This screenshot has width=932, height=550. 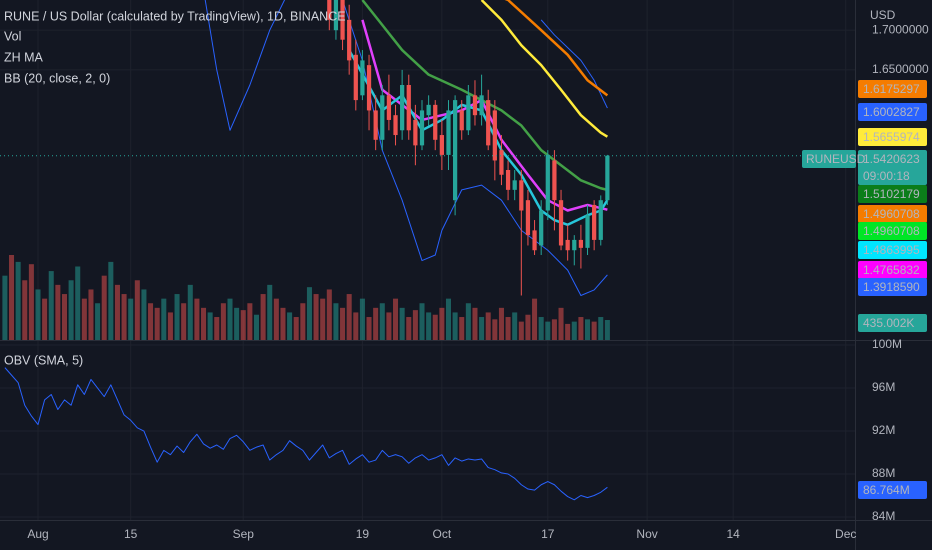 I want to click on price-label: 1.4765832, so click(x=891, y=270).